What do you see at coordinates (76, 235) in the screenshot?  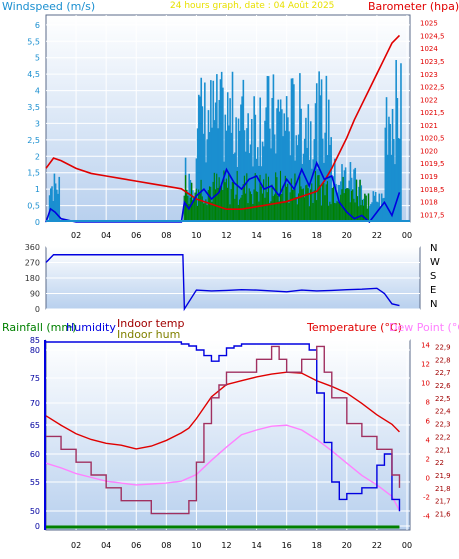 I see `x-tick-label: 02` at bounding box center [76, 235].